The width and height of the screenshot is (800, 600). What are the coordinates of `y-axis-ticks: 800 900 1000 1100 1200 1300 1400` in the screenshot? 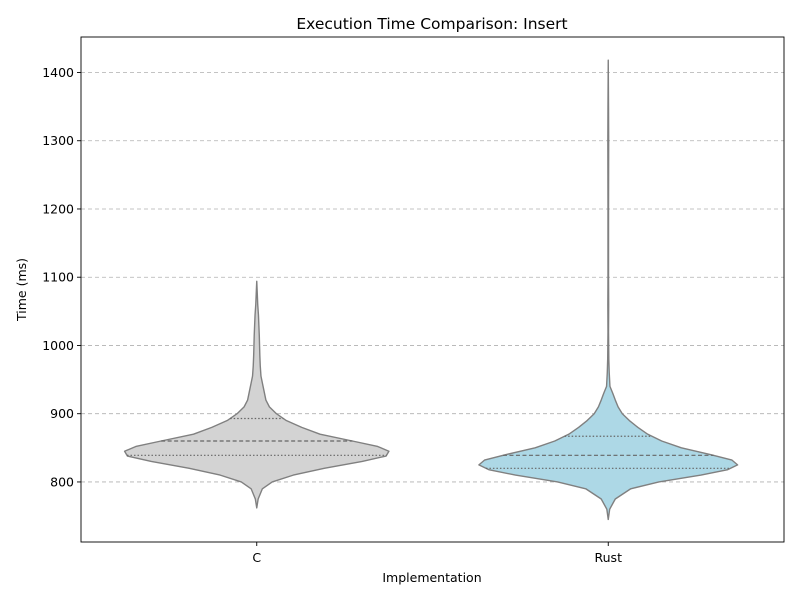 It's located at (61, 277).